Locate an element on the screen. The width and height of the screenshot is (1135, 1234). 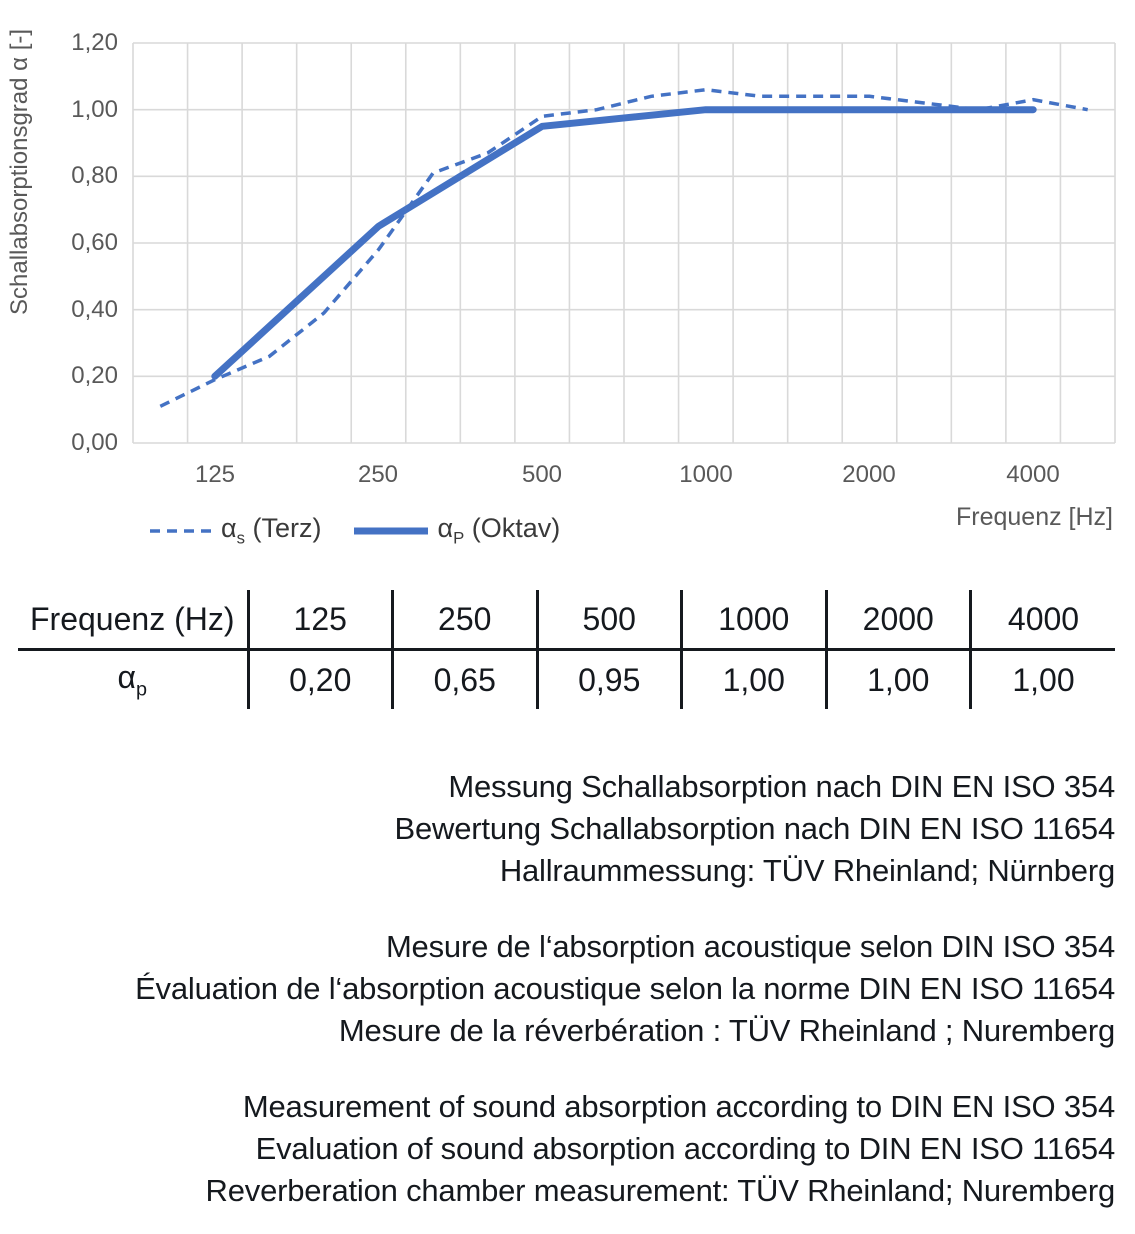
x-tick-label: 1000 is located at coordinates (706, 474).